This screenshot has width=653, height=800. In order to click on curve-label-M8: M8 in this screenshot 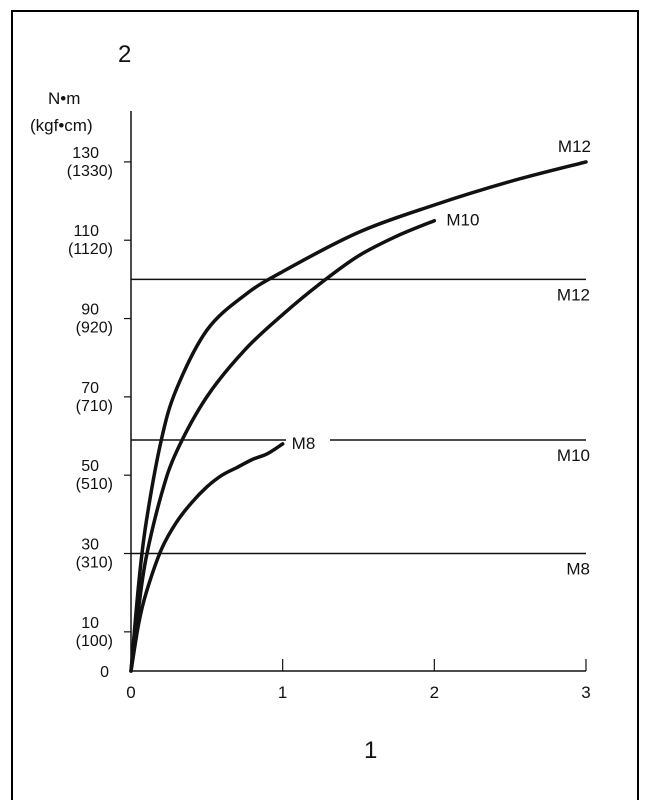, I will do `click(304, 443)`.